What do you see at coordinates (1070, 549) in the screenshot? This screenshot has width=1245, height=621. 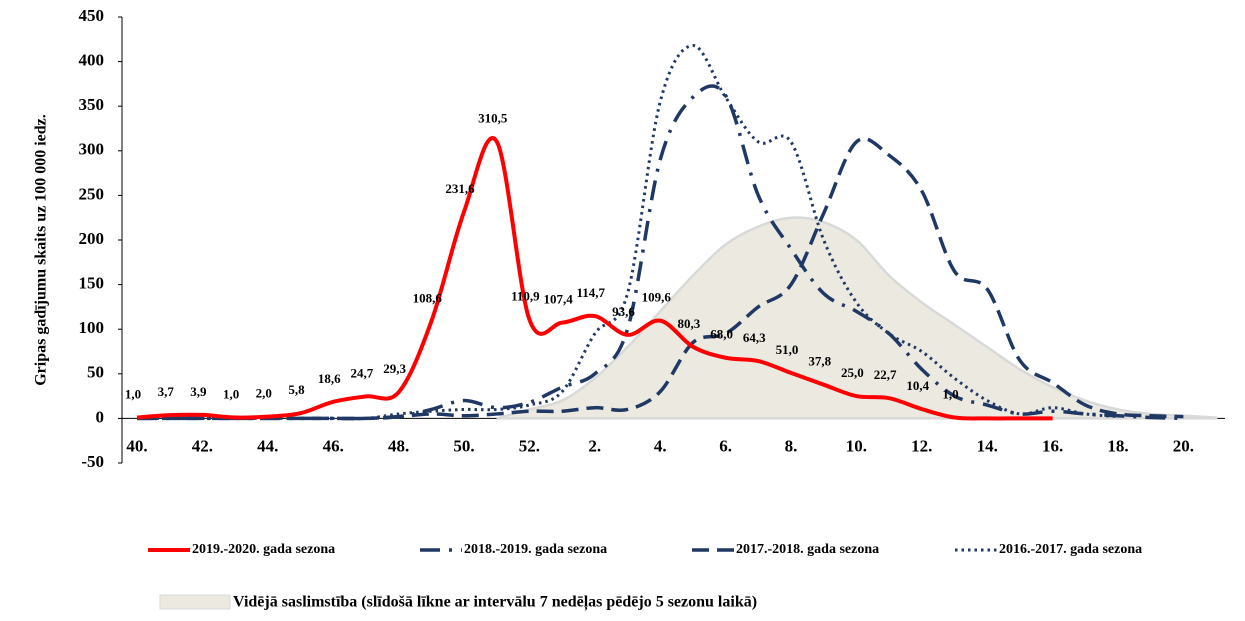 I see `legend-label: 2016.-2017. gada sezona` at bounding box center [1070, 549].